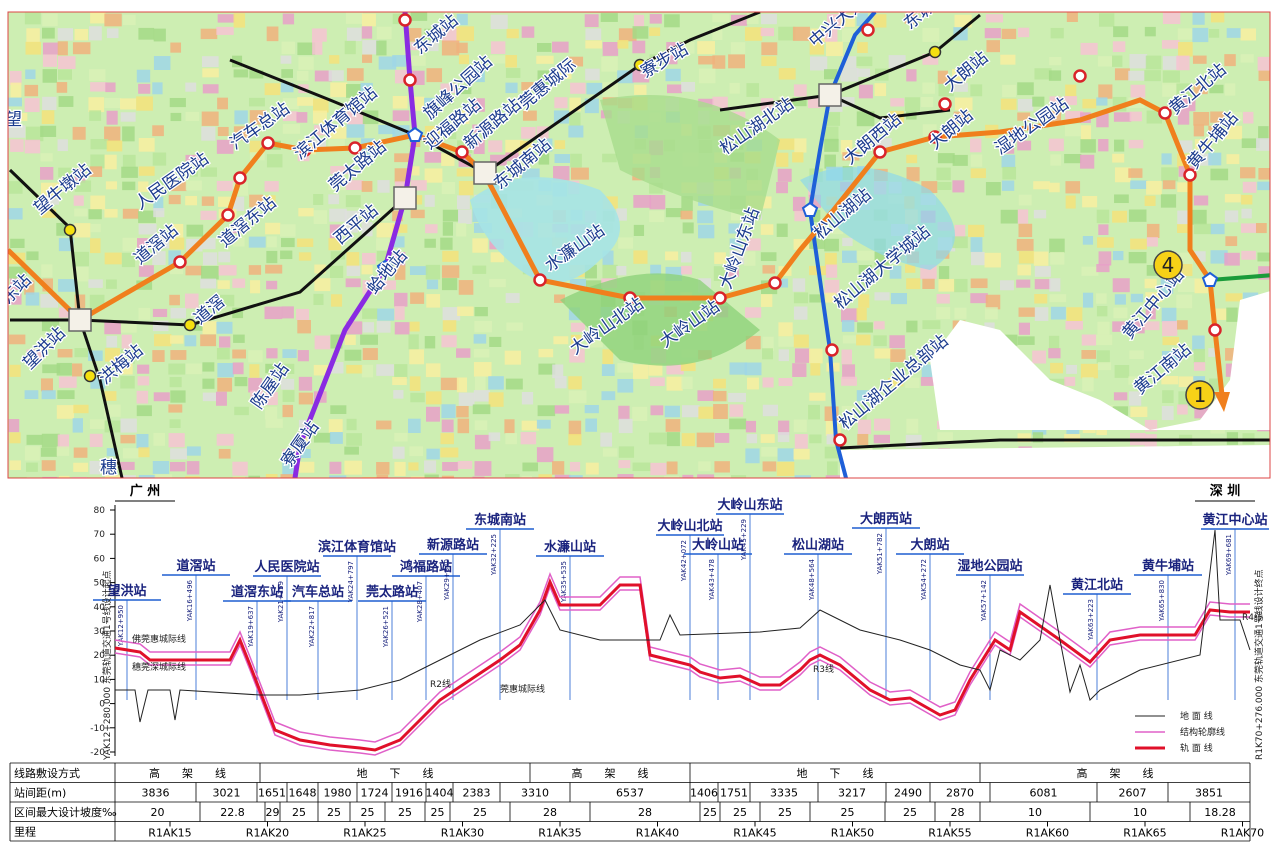 Image resolution: width=1274 pixels, height=847 pixels. What do you see at coordinates (190, 600) in the screenshot?
I see `station-mileage: YAK16+496` at bounding box center [190, 600].